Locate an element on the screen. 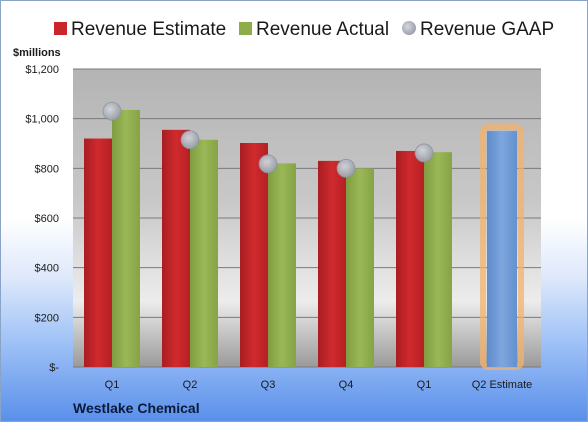 Image resolution: width=588 pixels, height=422 pixels. x-tick-label: Q2 Estimate is located at coordinates (502, 385).